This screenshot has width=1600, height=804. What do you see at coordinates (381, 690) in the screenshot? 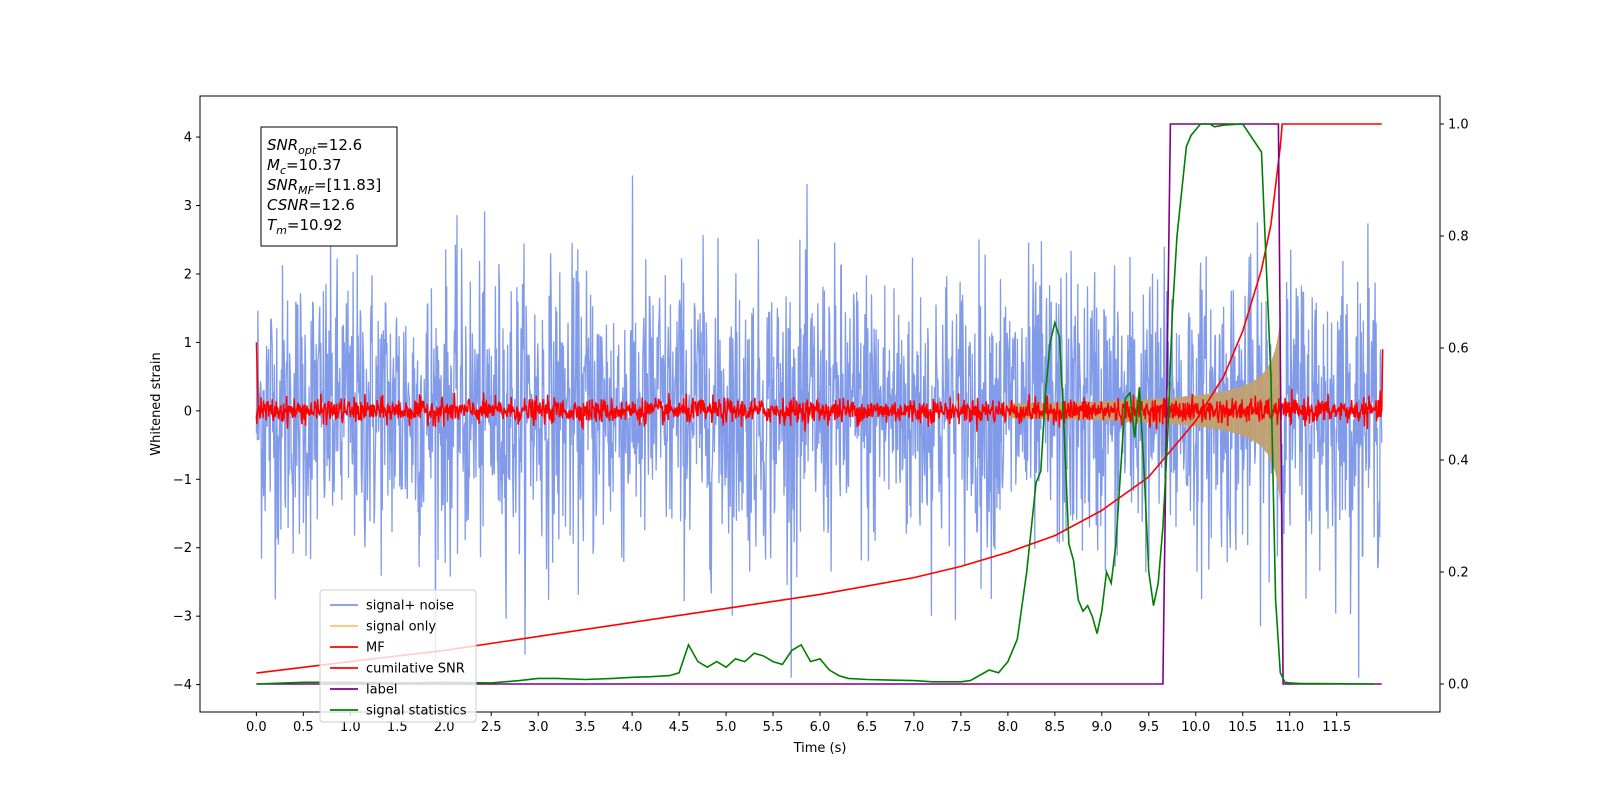
I see `legend-label: label` at bounding box center [381, 690].